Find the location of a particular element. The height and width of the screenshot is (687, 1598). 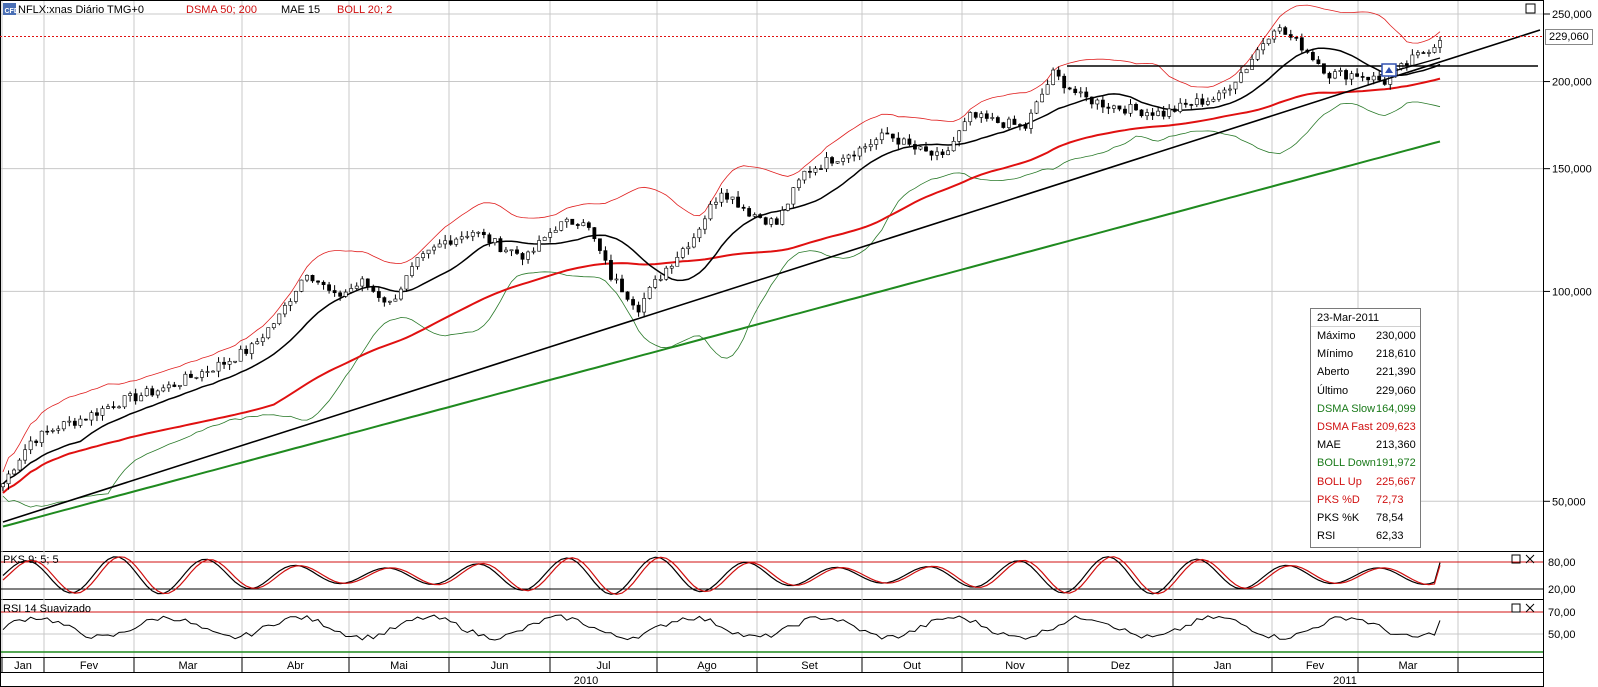

close-pks-icon is located at coordinates (1530, 559).